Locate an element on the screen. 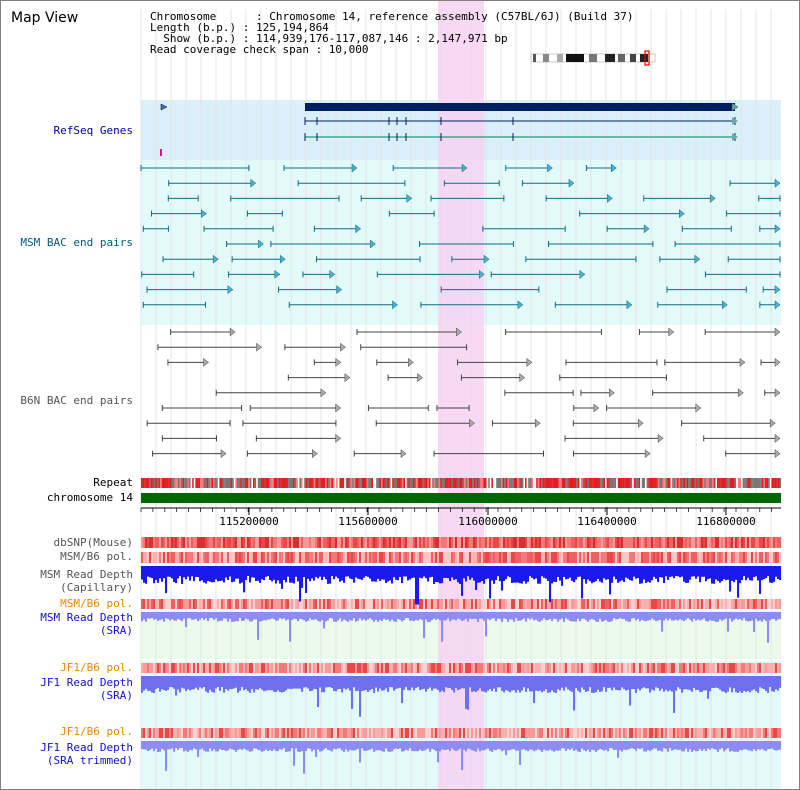 The image size is (800, 790). msm-b6-pol-label: MSM/B6 pol. is located at coordinates (96, 556).